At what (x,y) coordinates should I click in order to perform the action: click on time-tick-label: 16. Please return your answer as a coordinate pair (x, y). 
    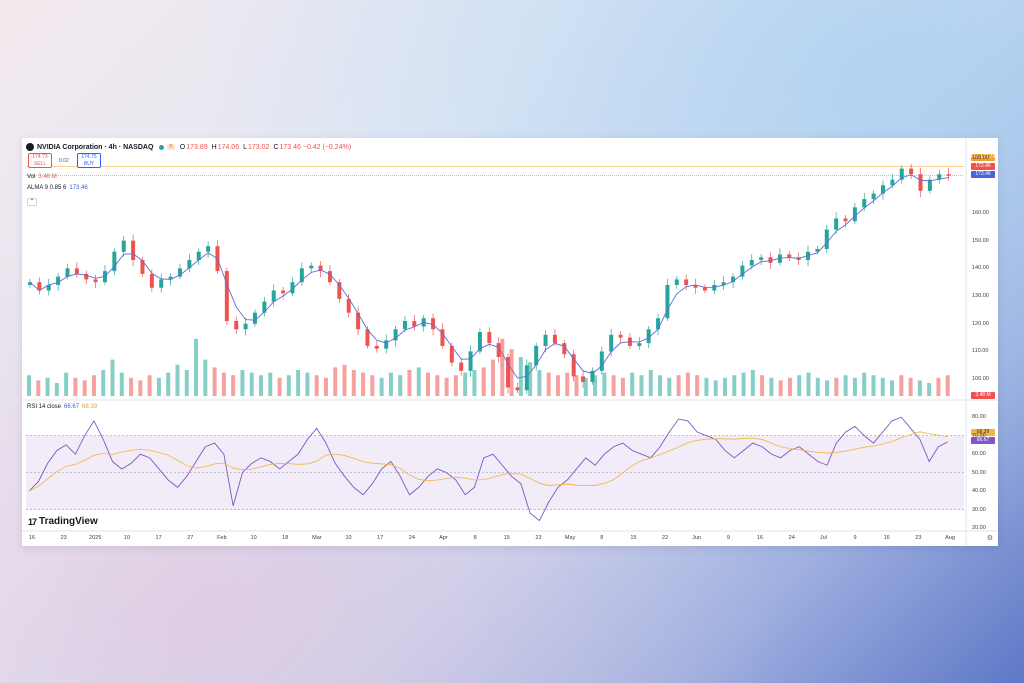
    Looking at the image, I should click on (760, 538).